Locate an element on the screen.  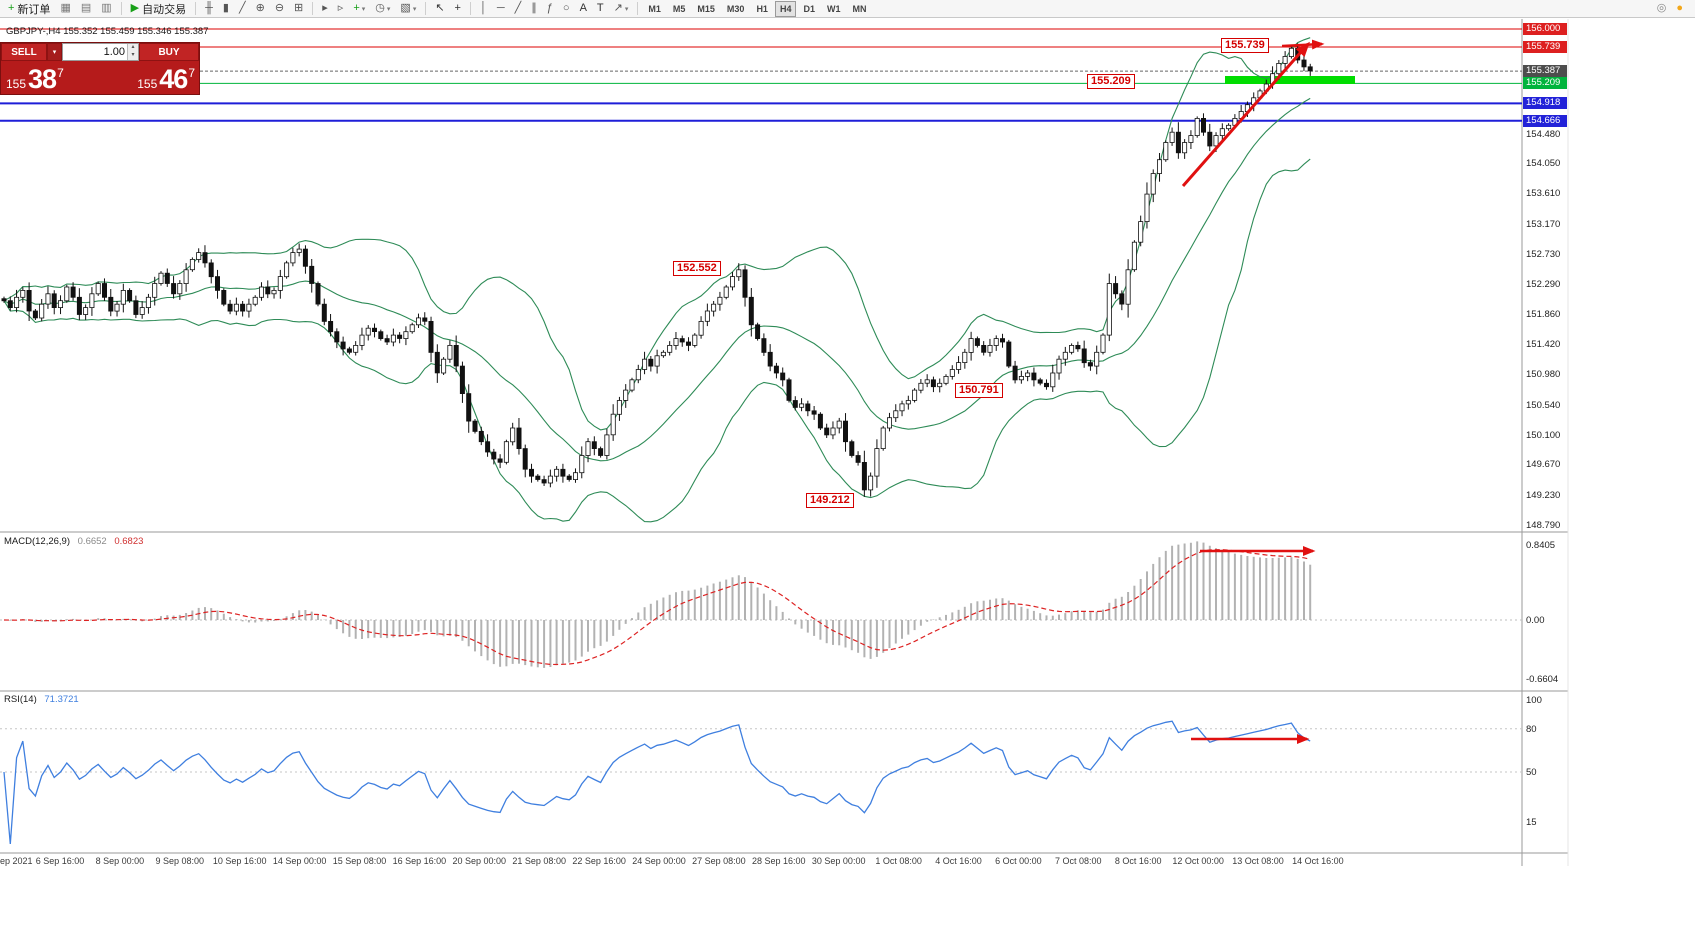
shapes-icon: ○ is located at coordinates (566, 8).